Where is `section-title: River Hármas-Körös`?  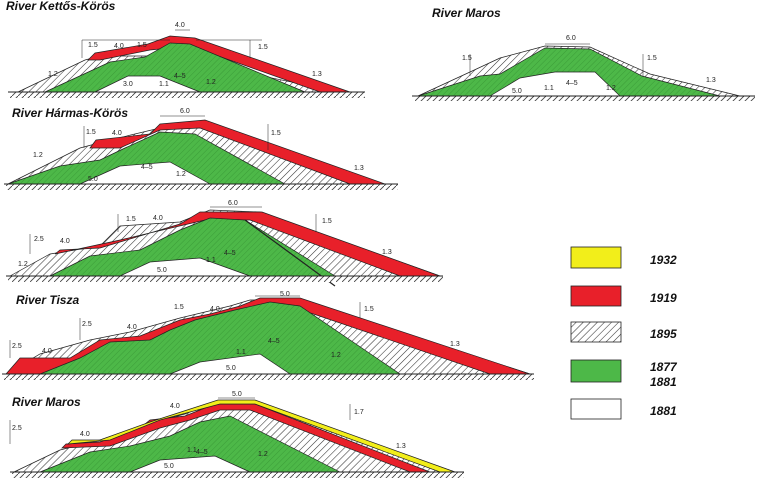
section-title: River Hármas-Körös is located at coordinates (70, 113).